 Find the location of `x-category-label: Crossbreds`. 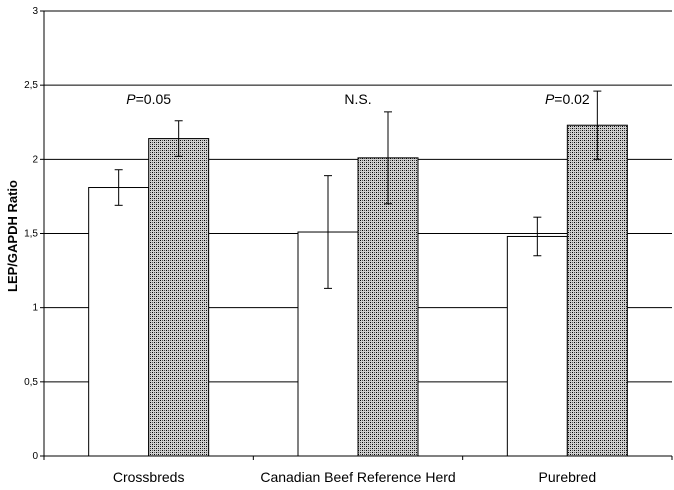

x-category-label: Crossbreds is located at coordinates (149, 477).